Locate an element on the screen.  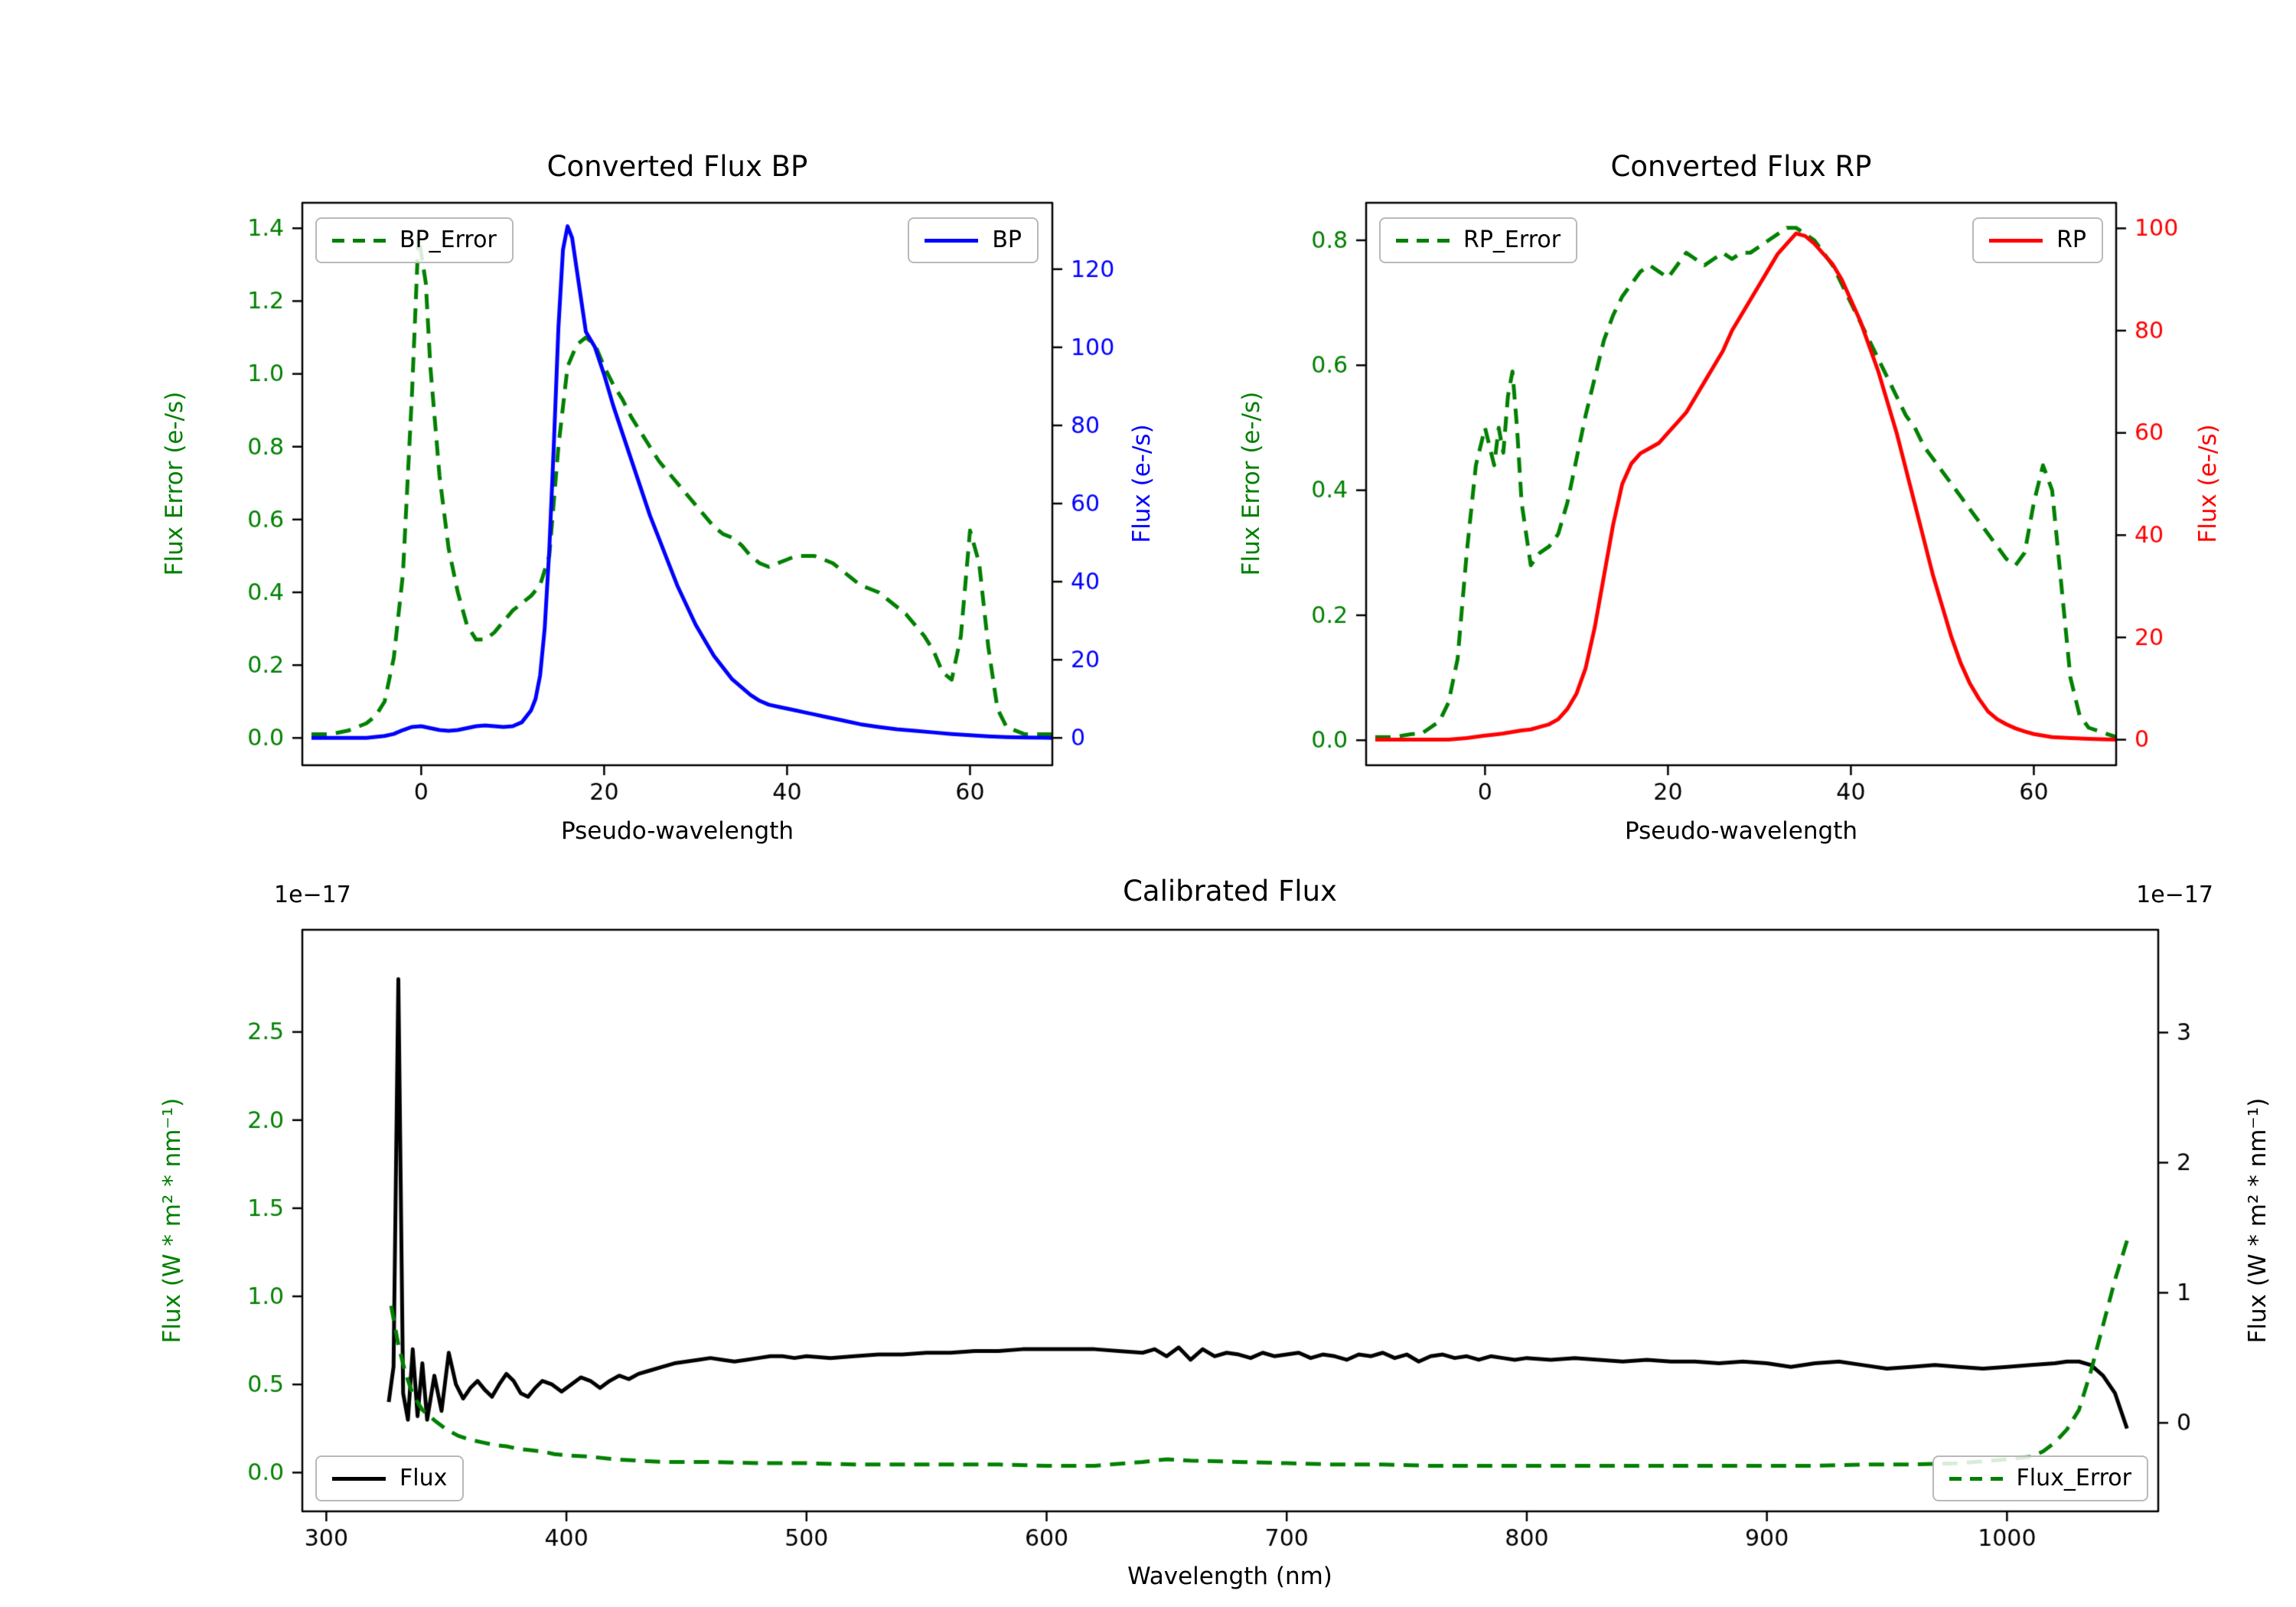
legend-label-bp: BP is located at coordinates (1007, 240).